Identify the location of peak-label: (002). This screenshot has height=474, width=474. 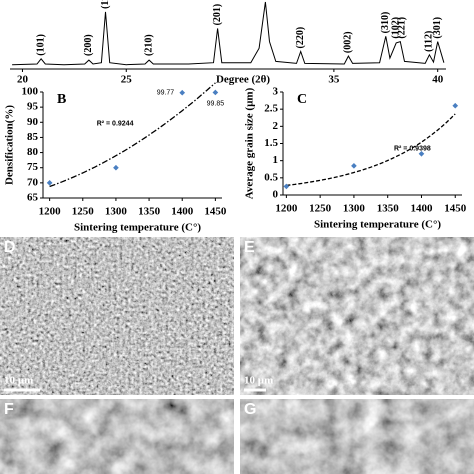
(348, 42).